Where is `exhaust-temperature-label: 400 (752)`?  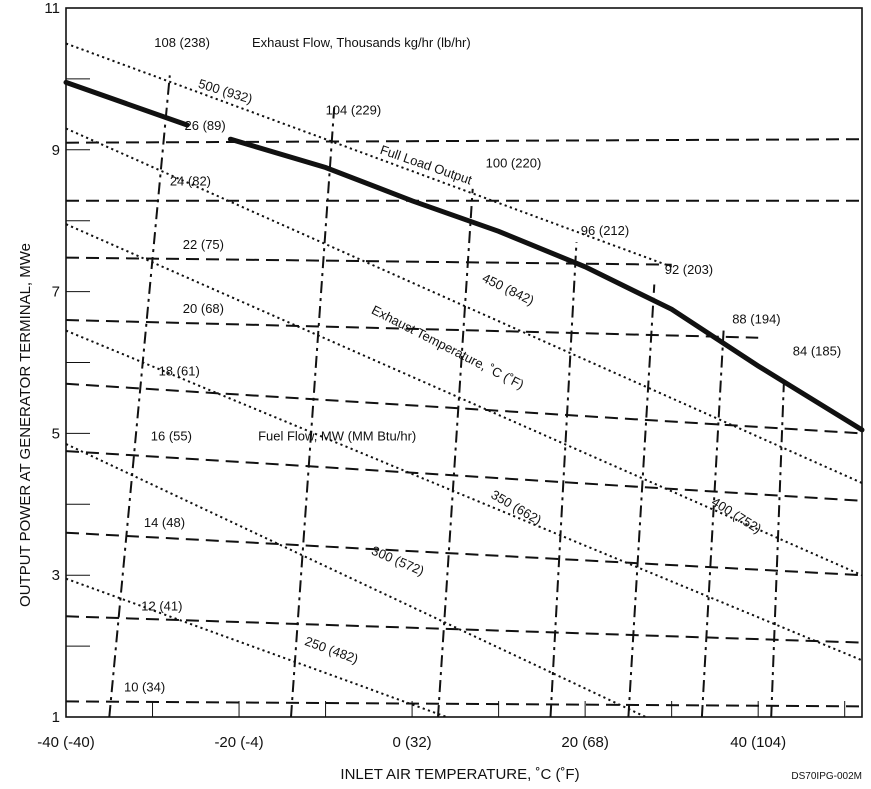 exhaust-temperature-label: 400 (752) is located at coordinates (736, 515).